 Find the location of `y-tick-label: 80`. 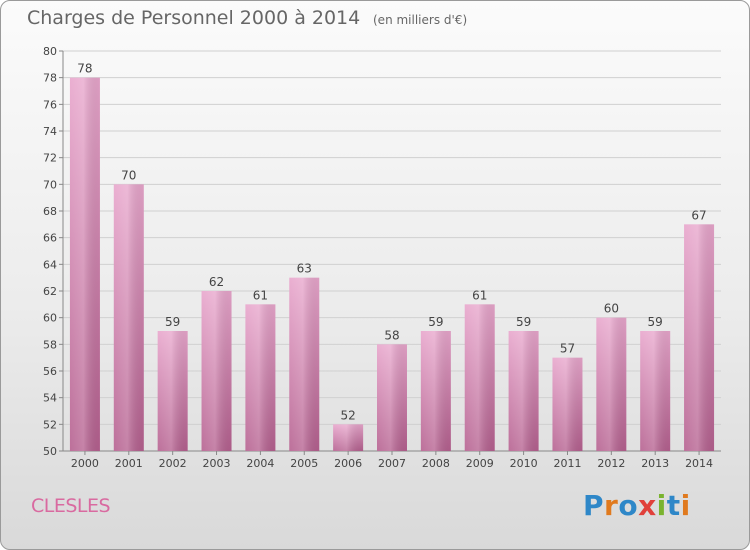

y-tick-label: 80 is located at coordinates (50, 51).